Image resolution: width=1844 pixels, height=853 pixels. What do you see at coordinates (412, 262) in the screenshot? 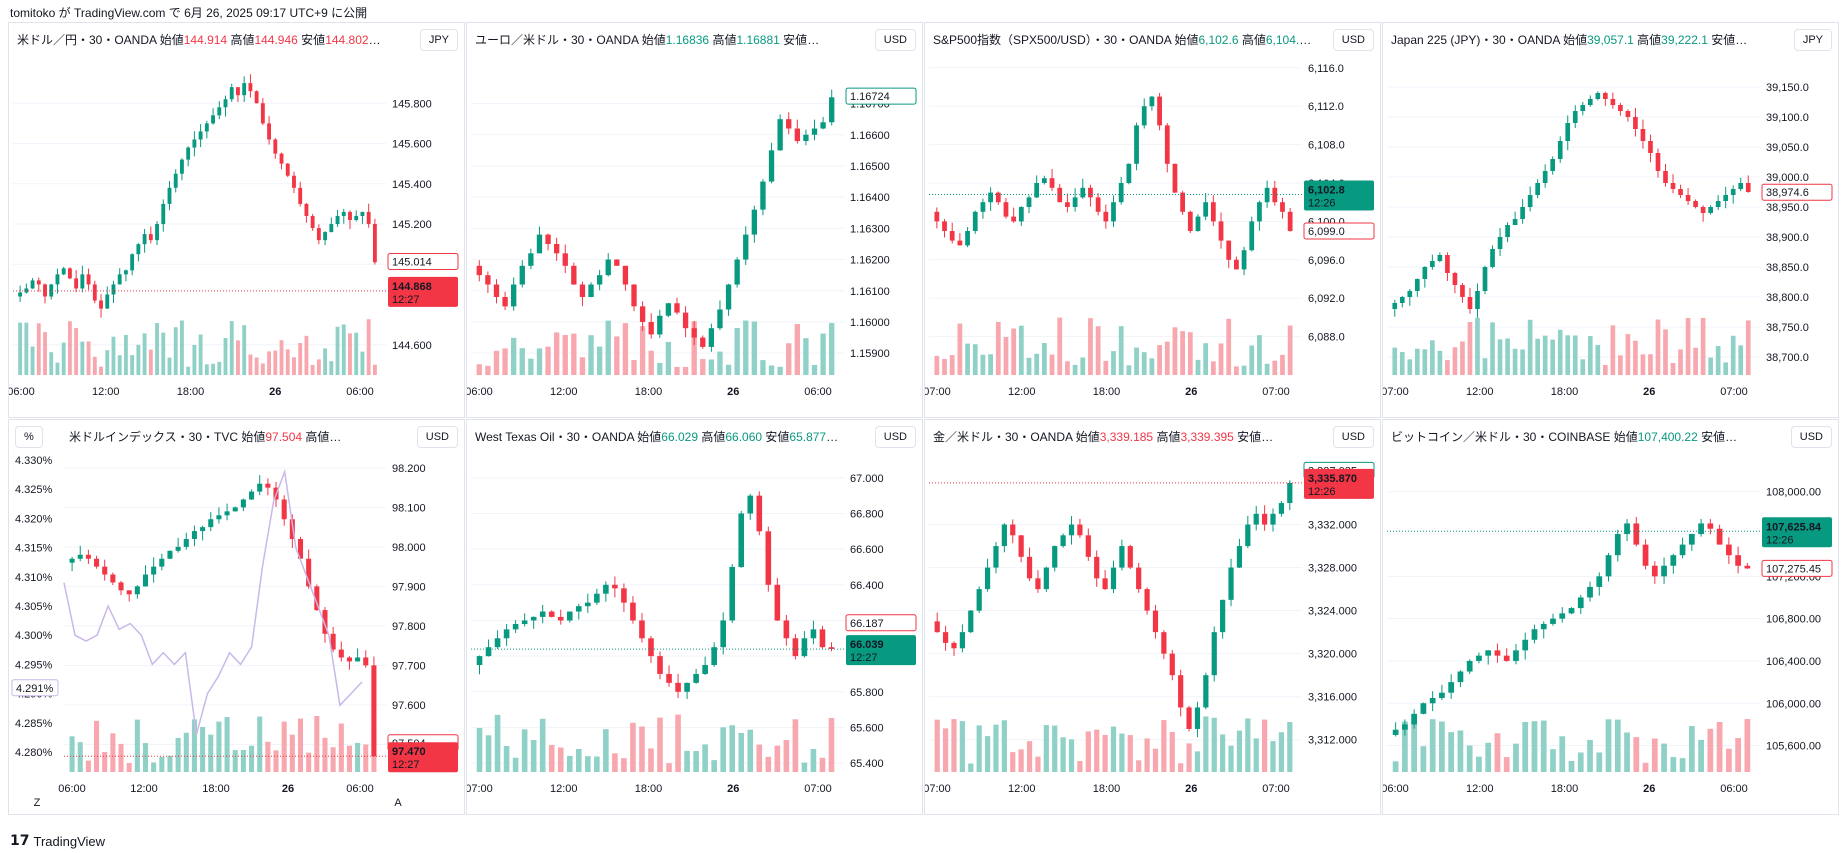
I see `last-value-label: 145.014` at bounding box center [412, 262].